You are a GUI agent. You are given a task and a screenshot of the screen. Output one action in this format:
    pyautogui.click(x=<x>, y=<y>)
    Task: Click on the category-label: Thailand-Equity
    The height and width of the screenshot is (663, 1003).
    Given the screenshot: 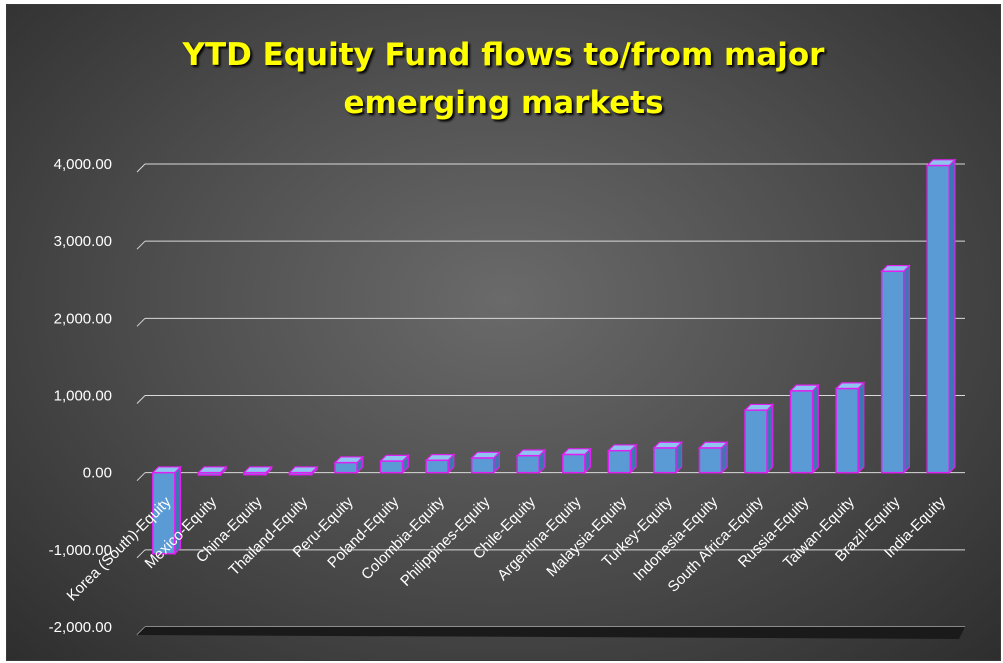 What is the action you would take?
    pyautogui.click(x=269, y=536)
    